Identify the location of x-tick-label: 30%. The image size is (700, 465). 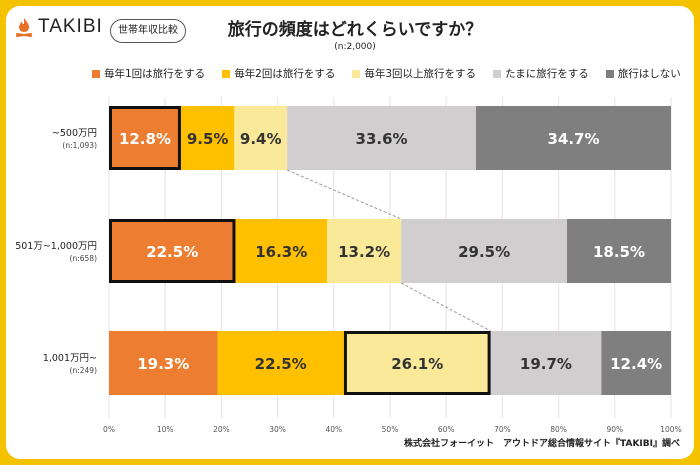
(277, 429).